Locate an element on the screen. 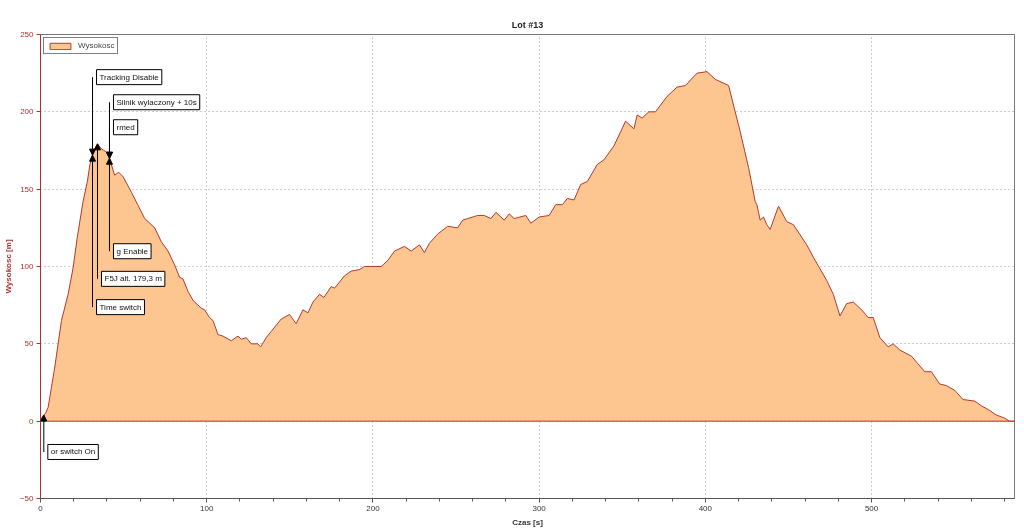 The width and height of the screenshot is (1024, 529). x-tick-label: 400 is located at coordinates (705, 508).